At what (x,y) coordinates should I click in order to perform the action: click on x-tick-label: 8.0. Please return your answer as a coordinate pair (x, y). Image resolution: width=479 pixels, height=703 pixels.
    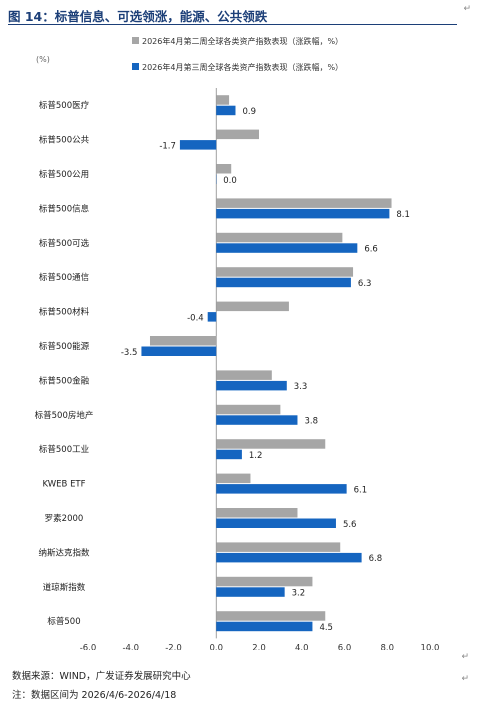
    Looking at the image, I should click on (387, 646).